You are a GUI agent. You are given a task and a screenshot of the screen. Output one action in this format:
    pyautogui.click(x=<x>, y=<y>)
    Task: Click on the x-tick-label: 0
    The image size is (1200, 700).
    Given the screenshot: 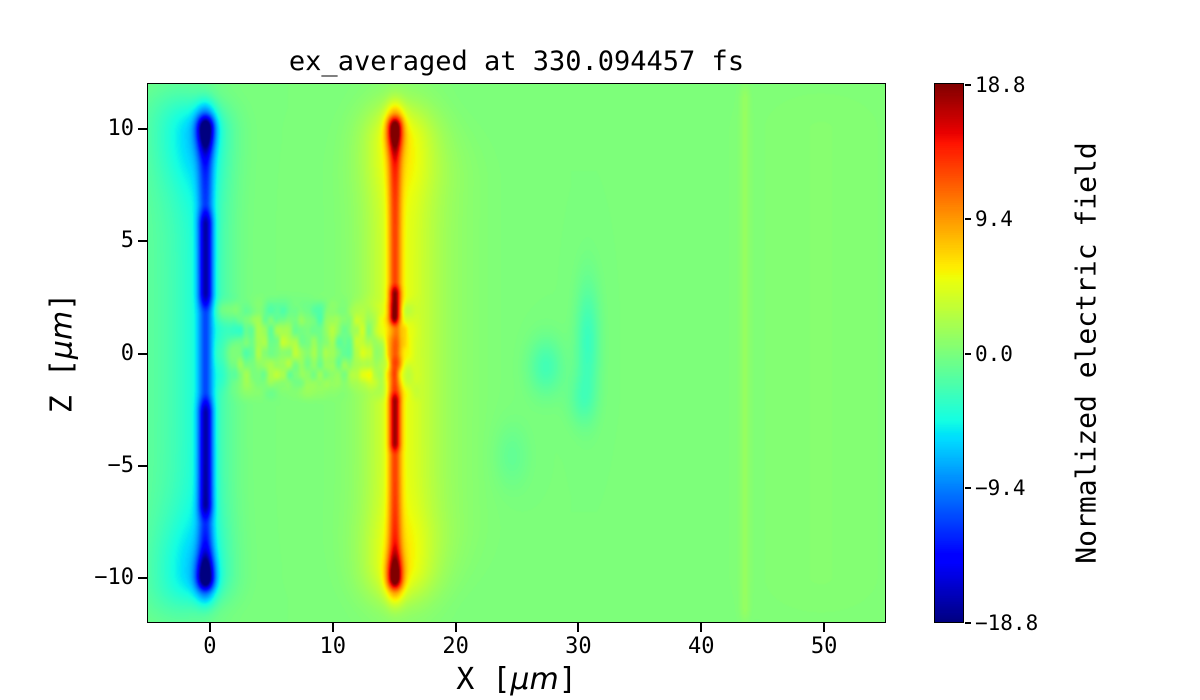 What is the action you would take?
    pyautogui.click(x=210, y=646)
    